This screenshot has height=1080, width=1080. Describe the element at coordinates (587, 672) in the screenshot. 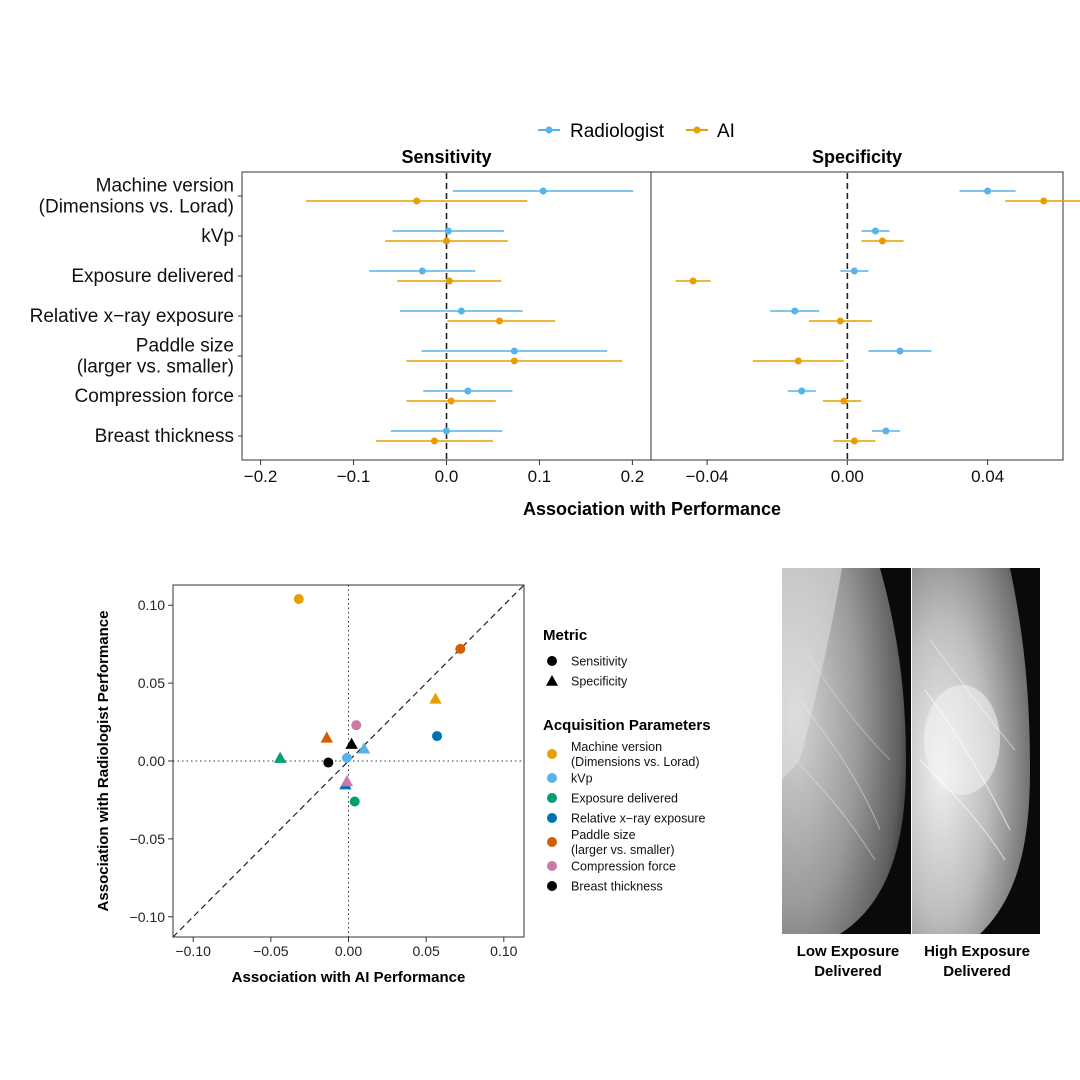

I see `legend-metric-items: Sensitivity Specificity` at that location.